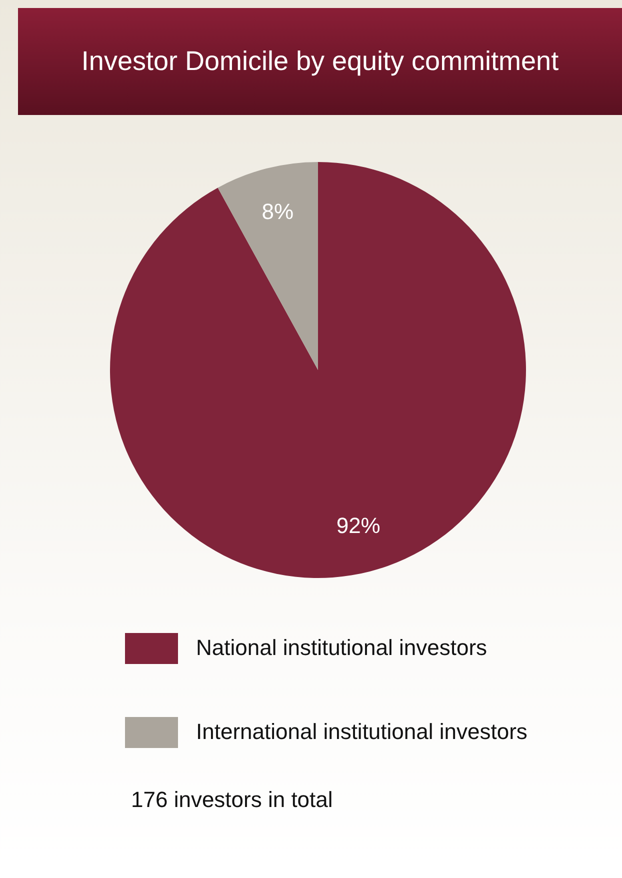 Image resolution: width=622 pixels, height=878 pixels. Describe the element at coordinates (362, 732) in the screenshot. I see `legend-label: International institutional investors` at that location.